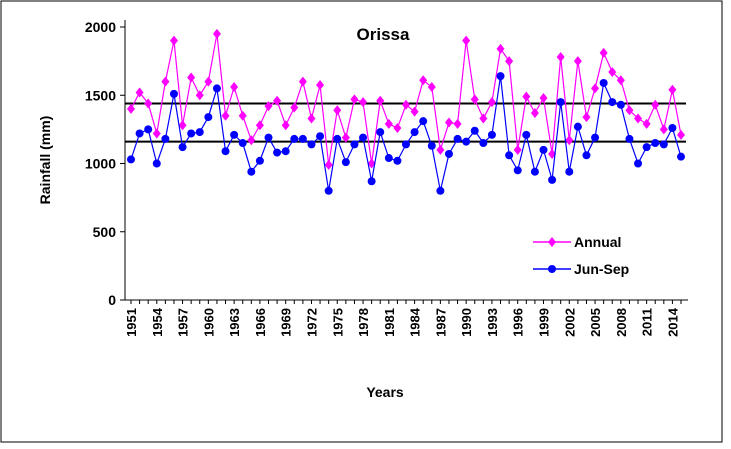 This screenshot has width=731, height=449. Describe the element at coordinates (157, 322) in the screenshot. I see `x-tick-label: 1954` at that location.